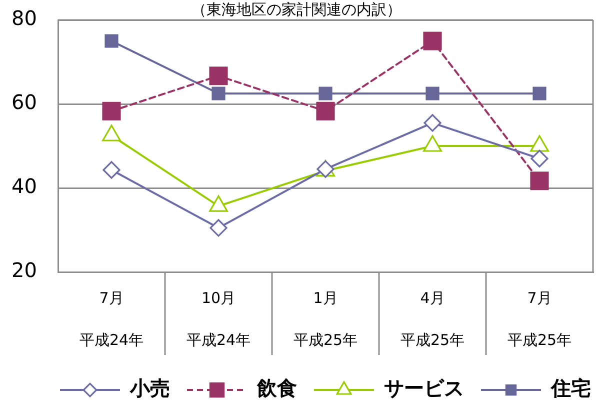  What do you see at coordinates (539, 318) in the screenshot?
I see `category-label: 7月平成25年` at bounding box center [539, 318].